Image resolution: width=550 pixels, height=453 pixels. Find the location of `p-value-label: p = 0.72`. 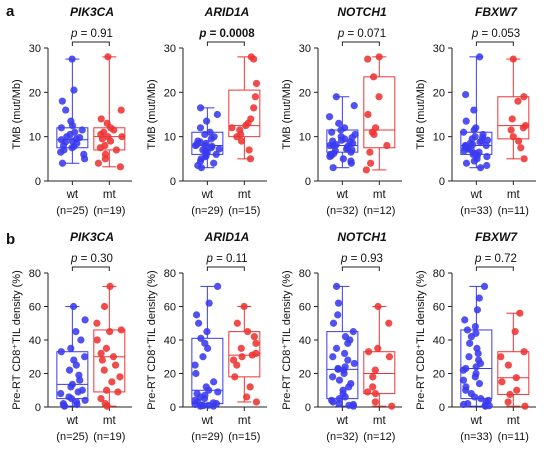

p-value-label: p = 0.72 is located at coordinates (495, 259).